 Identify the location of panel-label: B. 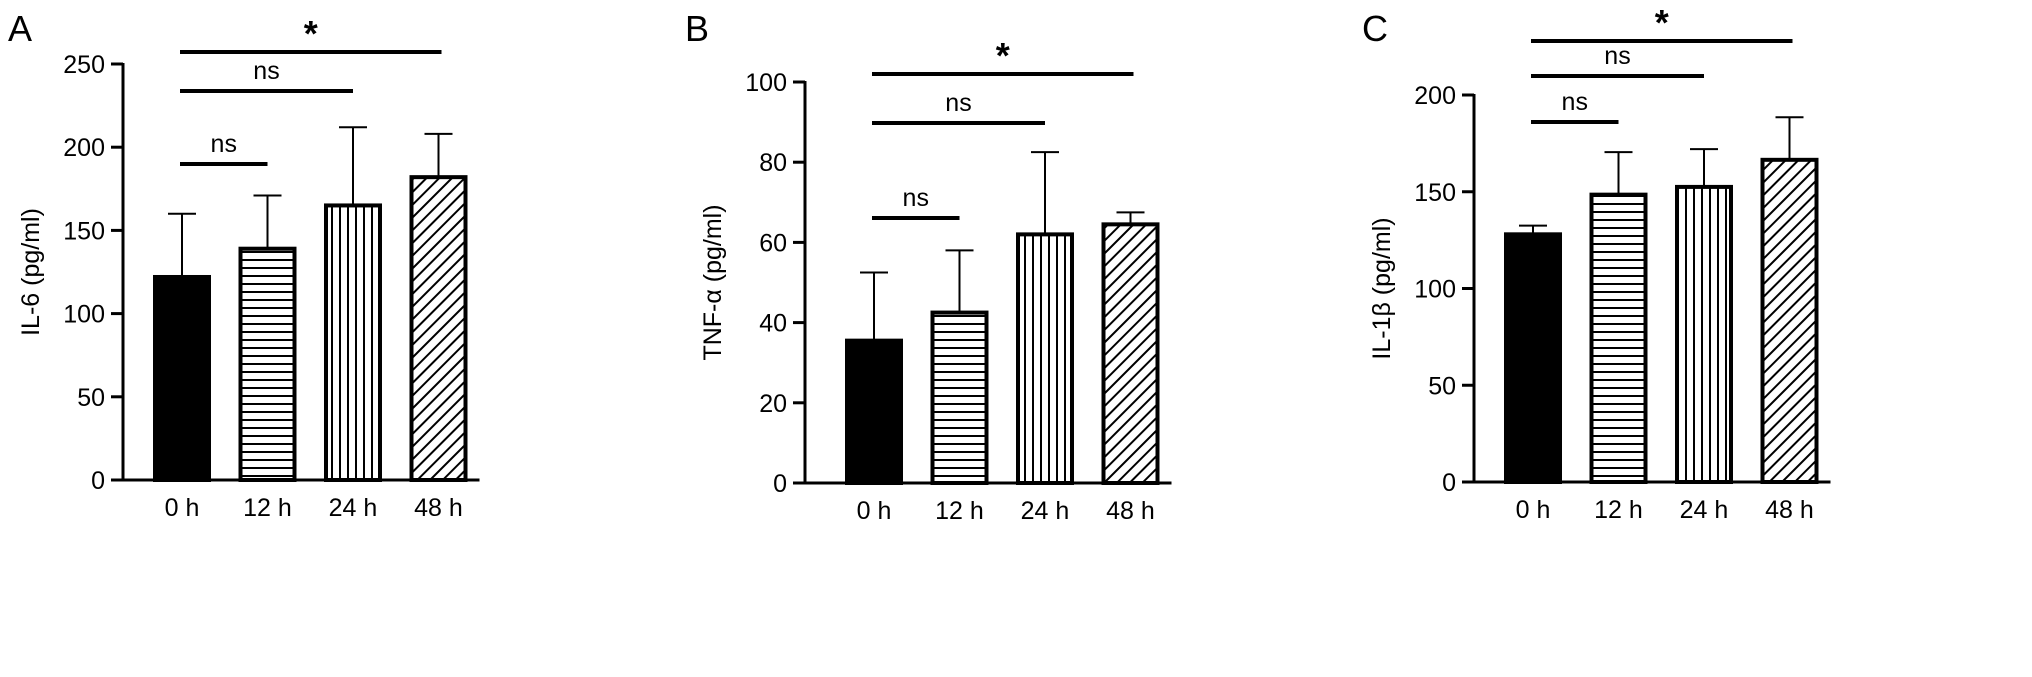
(697, 28).